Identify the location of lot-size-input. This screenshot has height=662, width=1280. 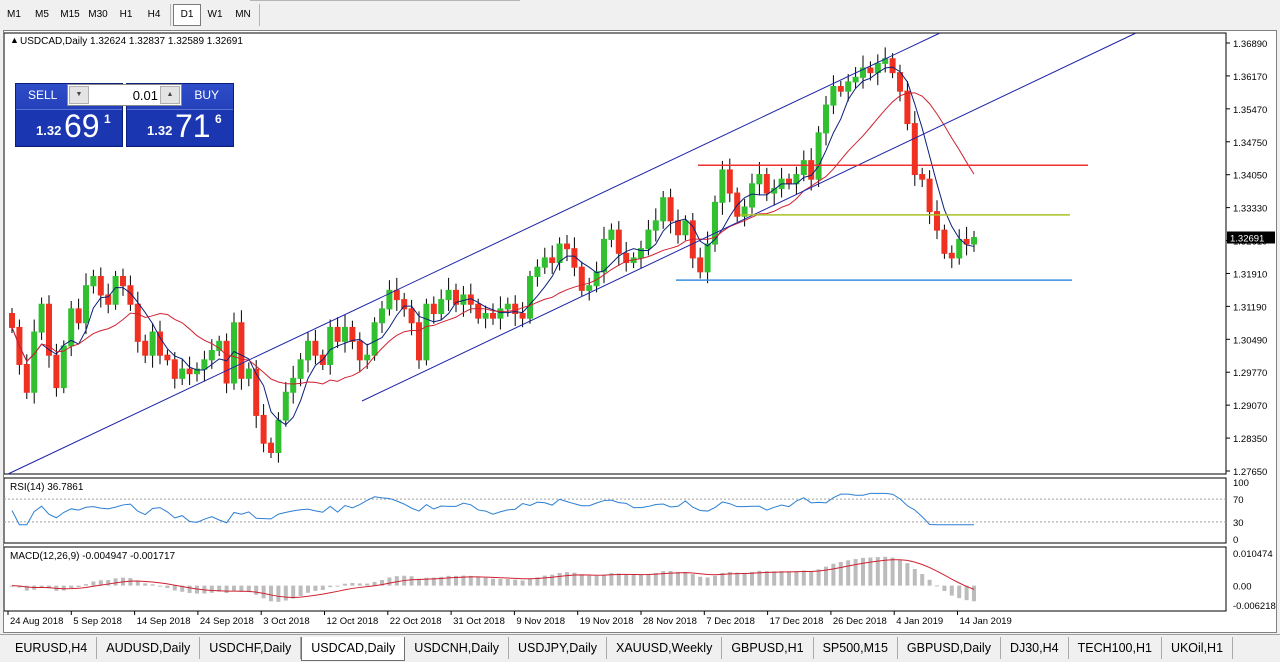
(125, 95).